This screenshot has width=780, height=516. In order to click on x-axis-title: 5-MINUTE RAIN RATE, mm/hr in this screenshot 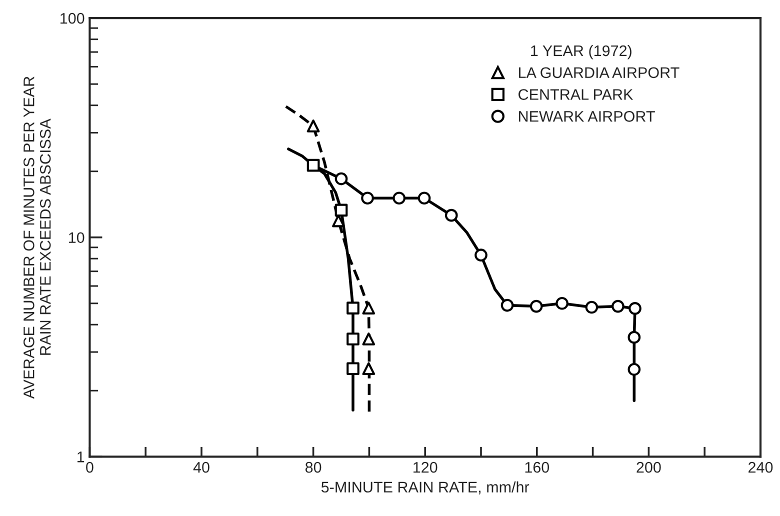, I will do `click(425, 487)`.